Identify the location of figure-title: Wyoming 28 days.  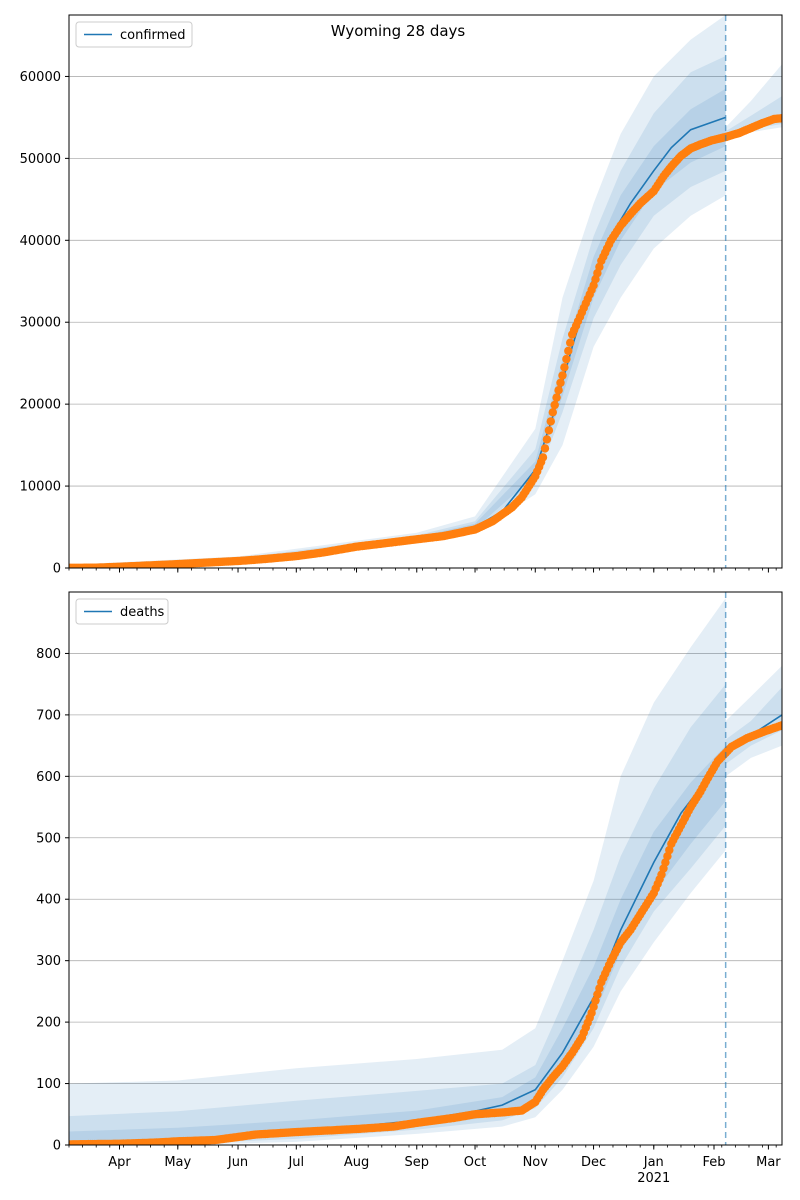
(398, 31).